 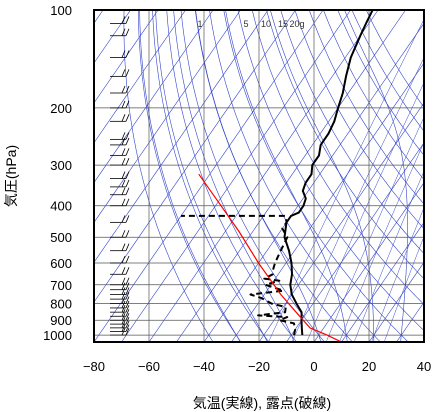 What do you see at coordinates (245, 24) in the screenshot?
I see `mixing-ratio-label: 5` at bounding box center [245, 24].